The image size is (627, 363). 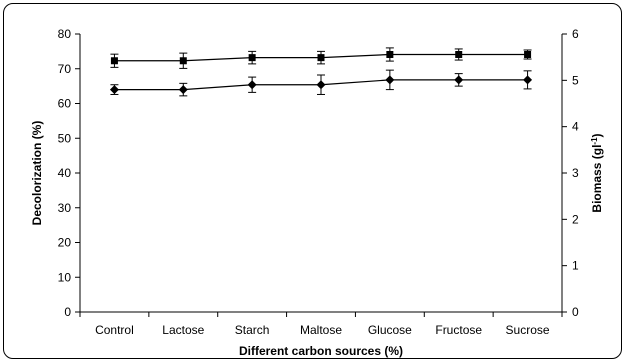 I want to click on series-square, so click(x=321, y=58).